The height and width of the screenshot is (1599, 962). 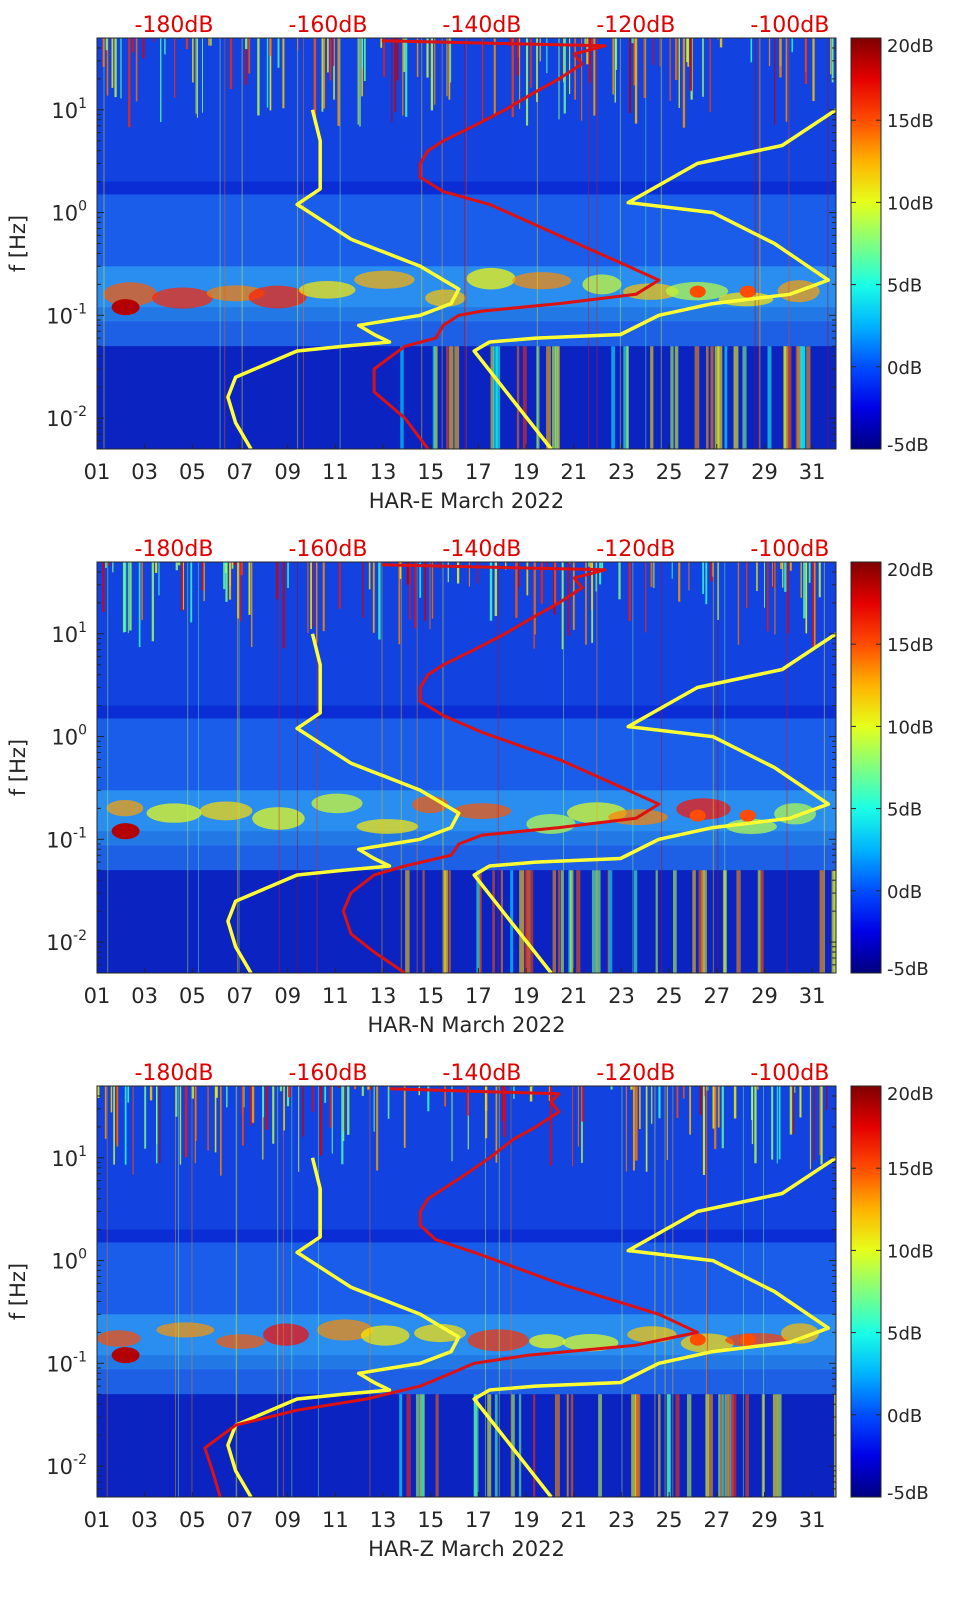 What do you see at coordinates (173, 25) in the screenshot?
I see `top-db-axis-label: -180dB` at bounding box center [173, 25].